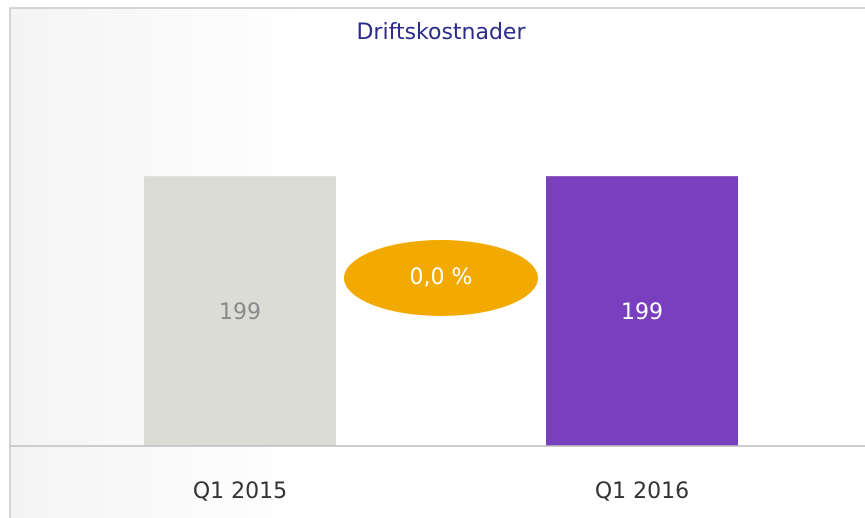 The image size is (865, 518). Describe the element at coordinates (441, 32) in the screenshot. I see `chart-title: Driftskostnader` at that location.